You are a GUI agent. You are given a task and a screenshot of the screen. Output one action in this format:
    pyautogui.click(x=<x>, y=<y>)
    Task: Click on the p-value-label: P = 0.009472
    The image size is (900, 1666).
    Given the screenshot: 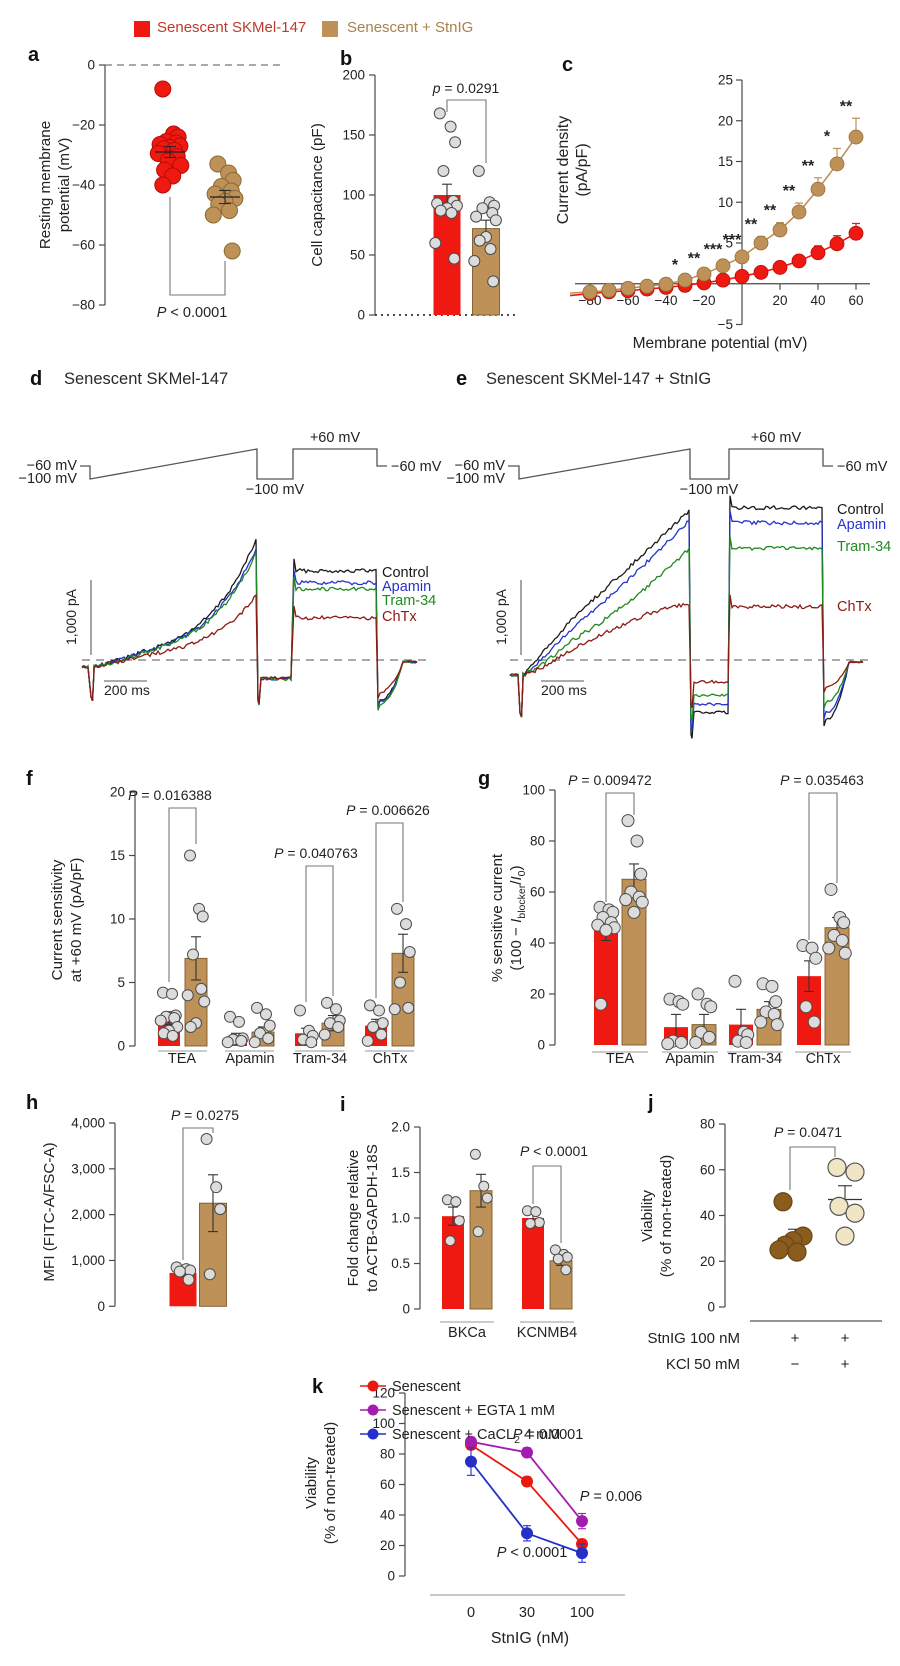 What is the action you would take?
    pyautogui.click(x=610, y=780)
    